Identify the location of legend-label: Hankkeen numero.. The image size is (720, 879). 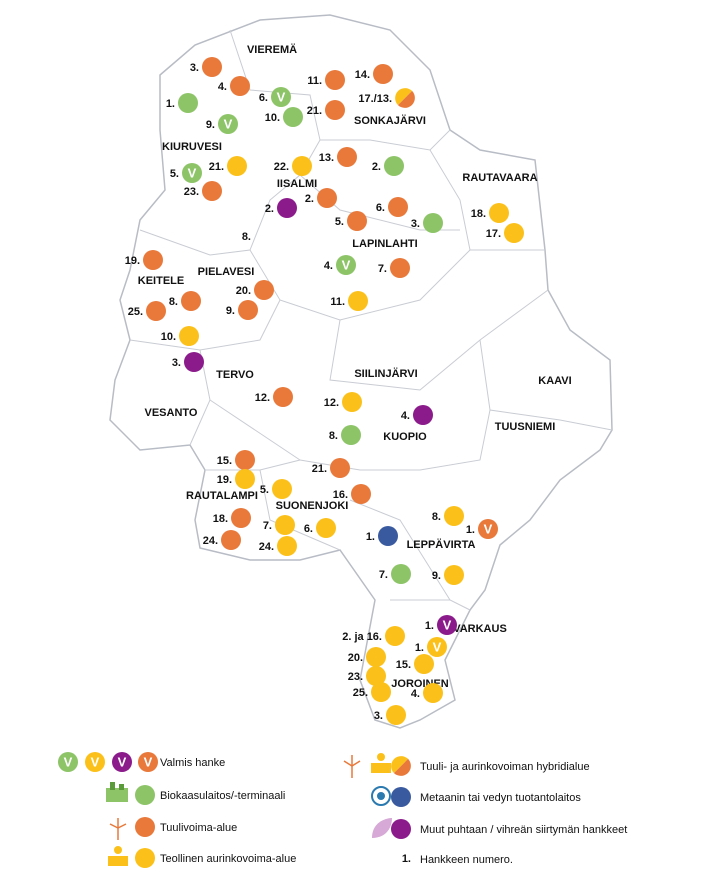
(466, 860).